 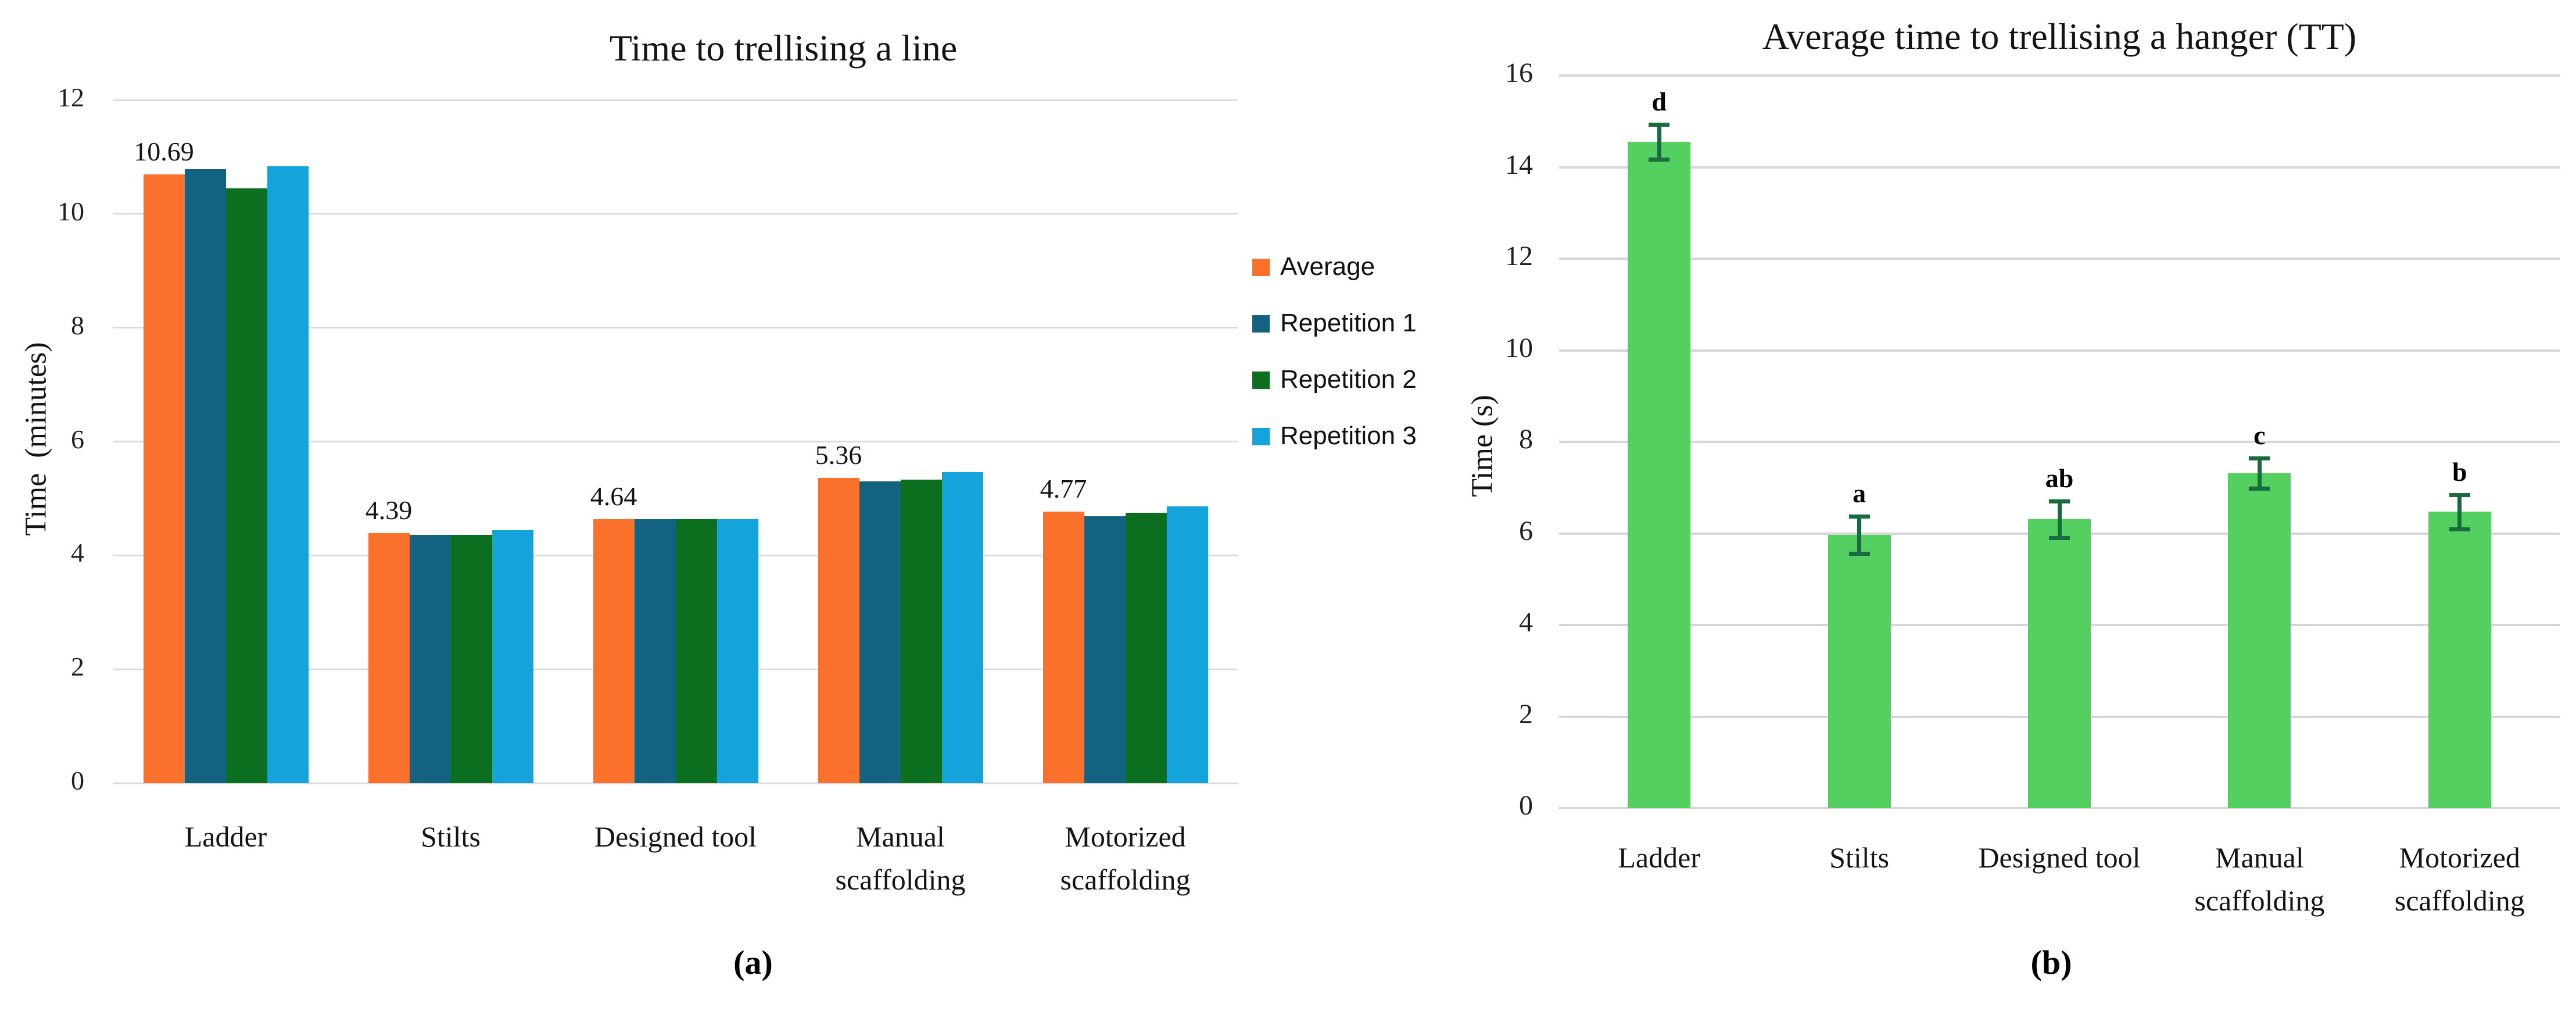 I want to click on chart-a-title: Time to trellising a line, so click(x=783, y=48).